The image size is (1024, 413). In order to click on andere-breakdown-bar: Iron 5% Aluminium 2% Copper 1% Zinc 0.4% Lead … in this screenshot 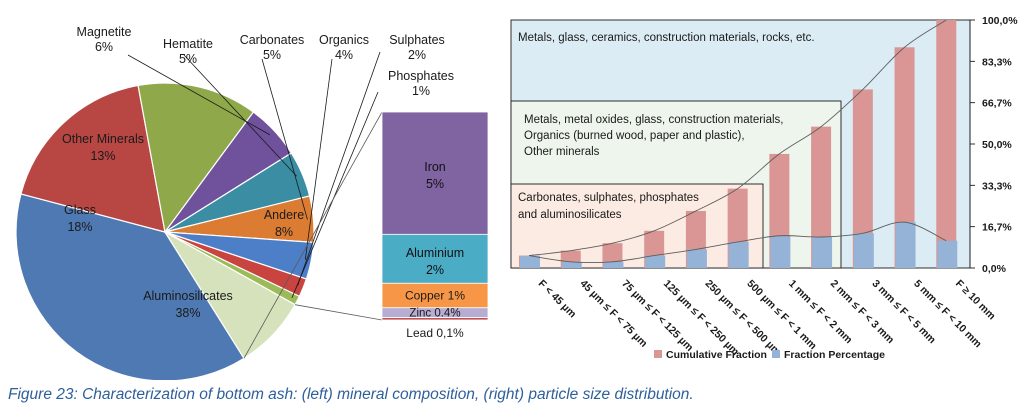, I will do `click(366, 235)`.